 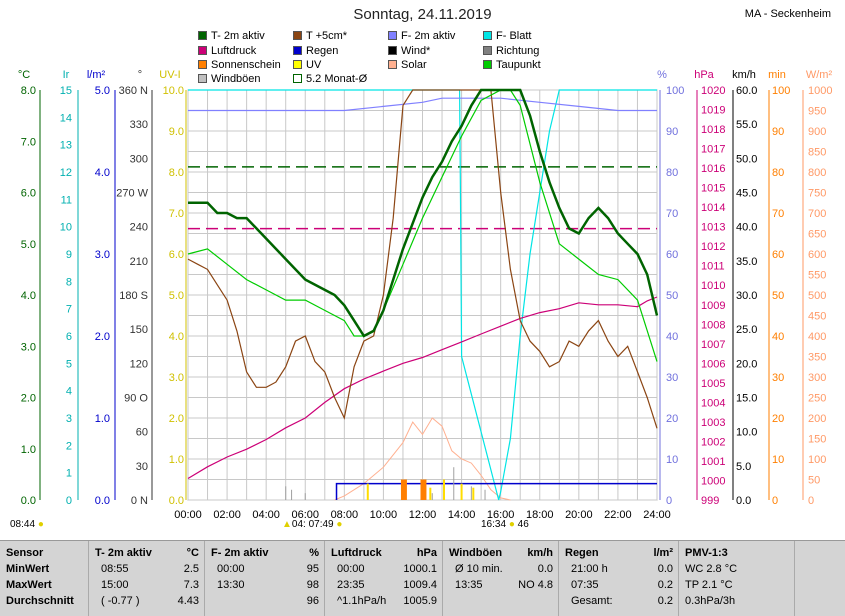 What do you see at coordinates (69, 446) in the screenshot?
I see `tick-label-ir: 2` at bounding box center [69, 446].